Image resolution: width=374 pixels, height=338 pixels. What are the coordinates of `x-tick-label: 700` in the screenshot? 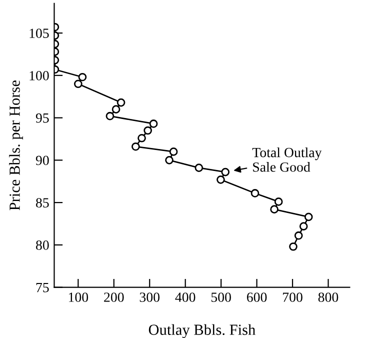 It's located at (292, 297).